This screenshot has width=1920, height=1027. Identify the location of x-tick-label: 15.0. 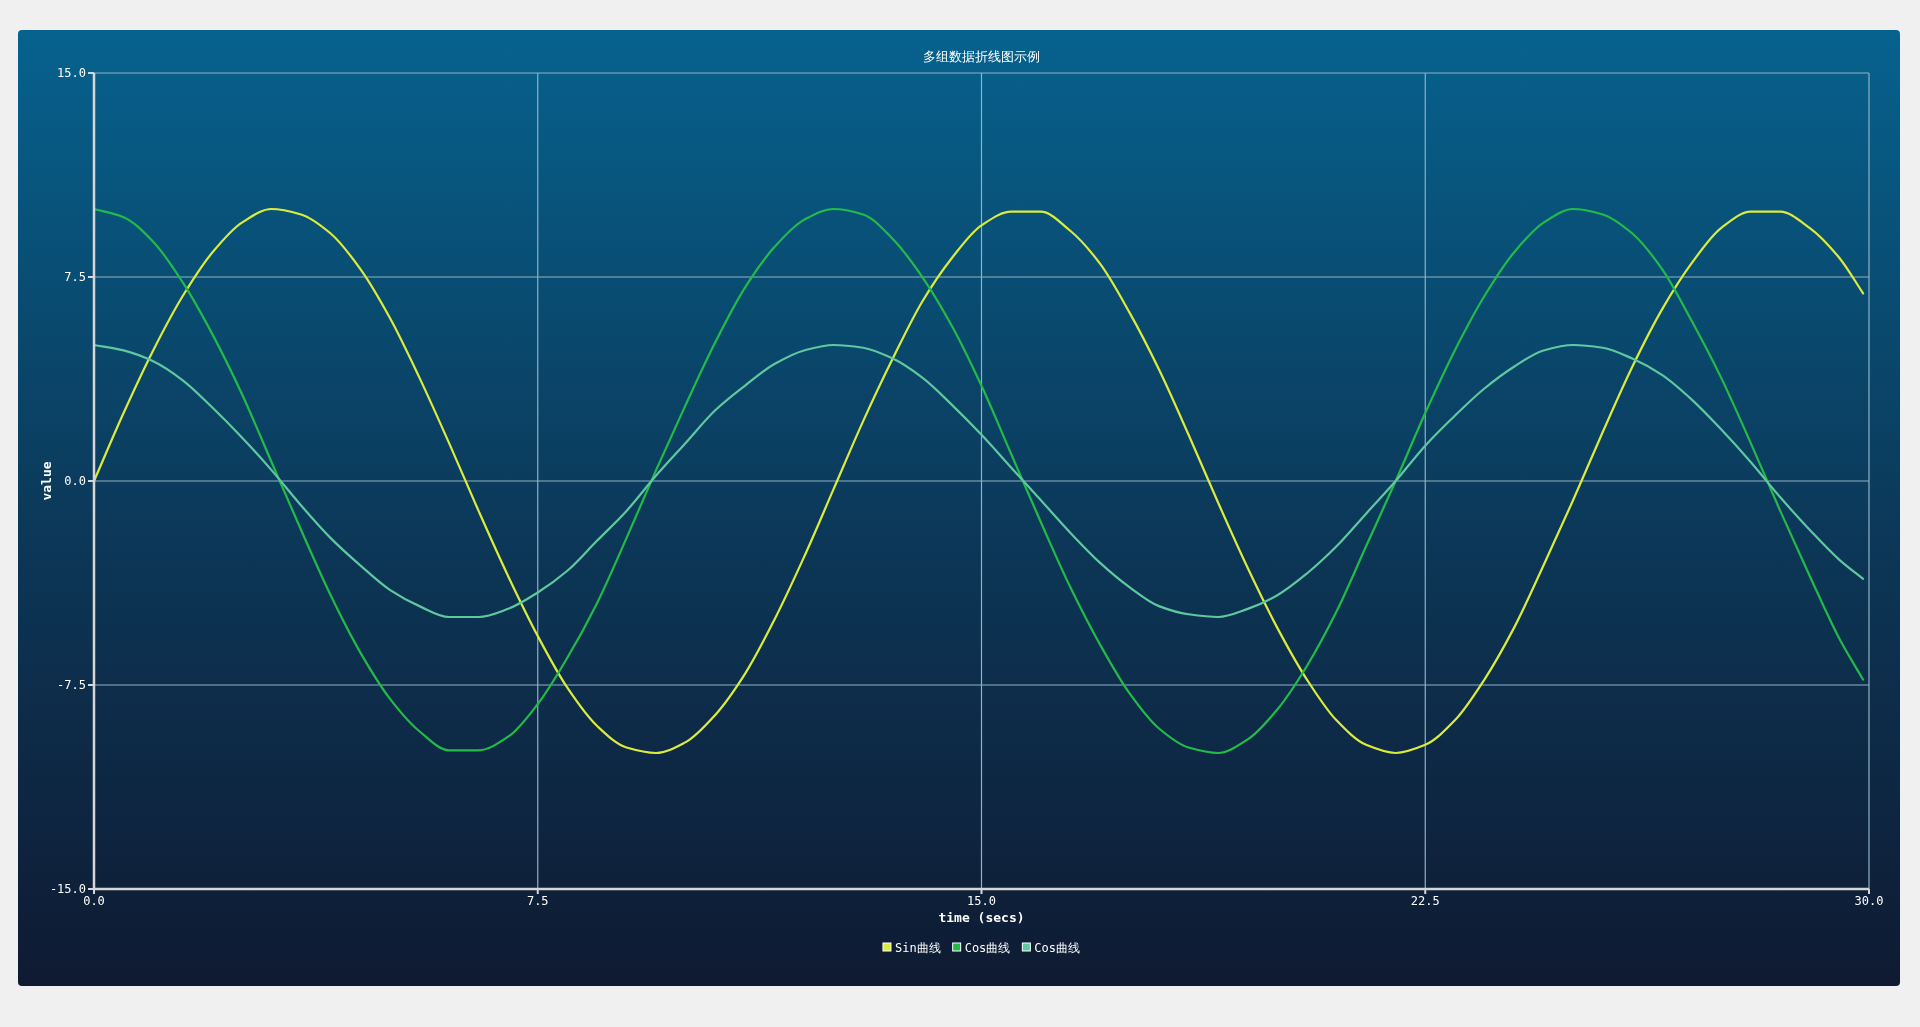
(981, 901).